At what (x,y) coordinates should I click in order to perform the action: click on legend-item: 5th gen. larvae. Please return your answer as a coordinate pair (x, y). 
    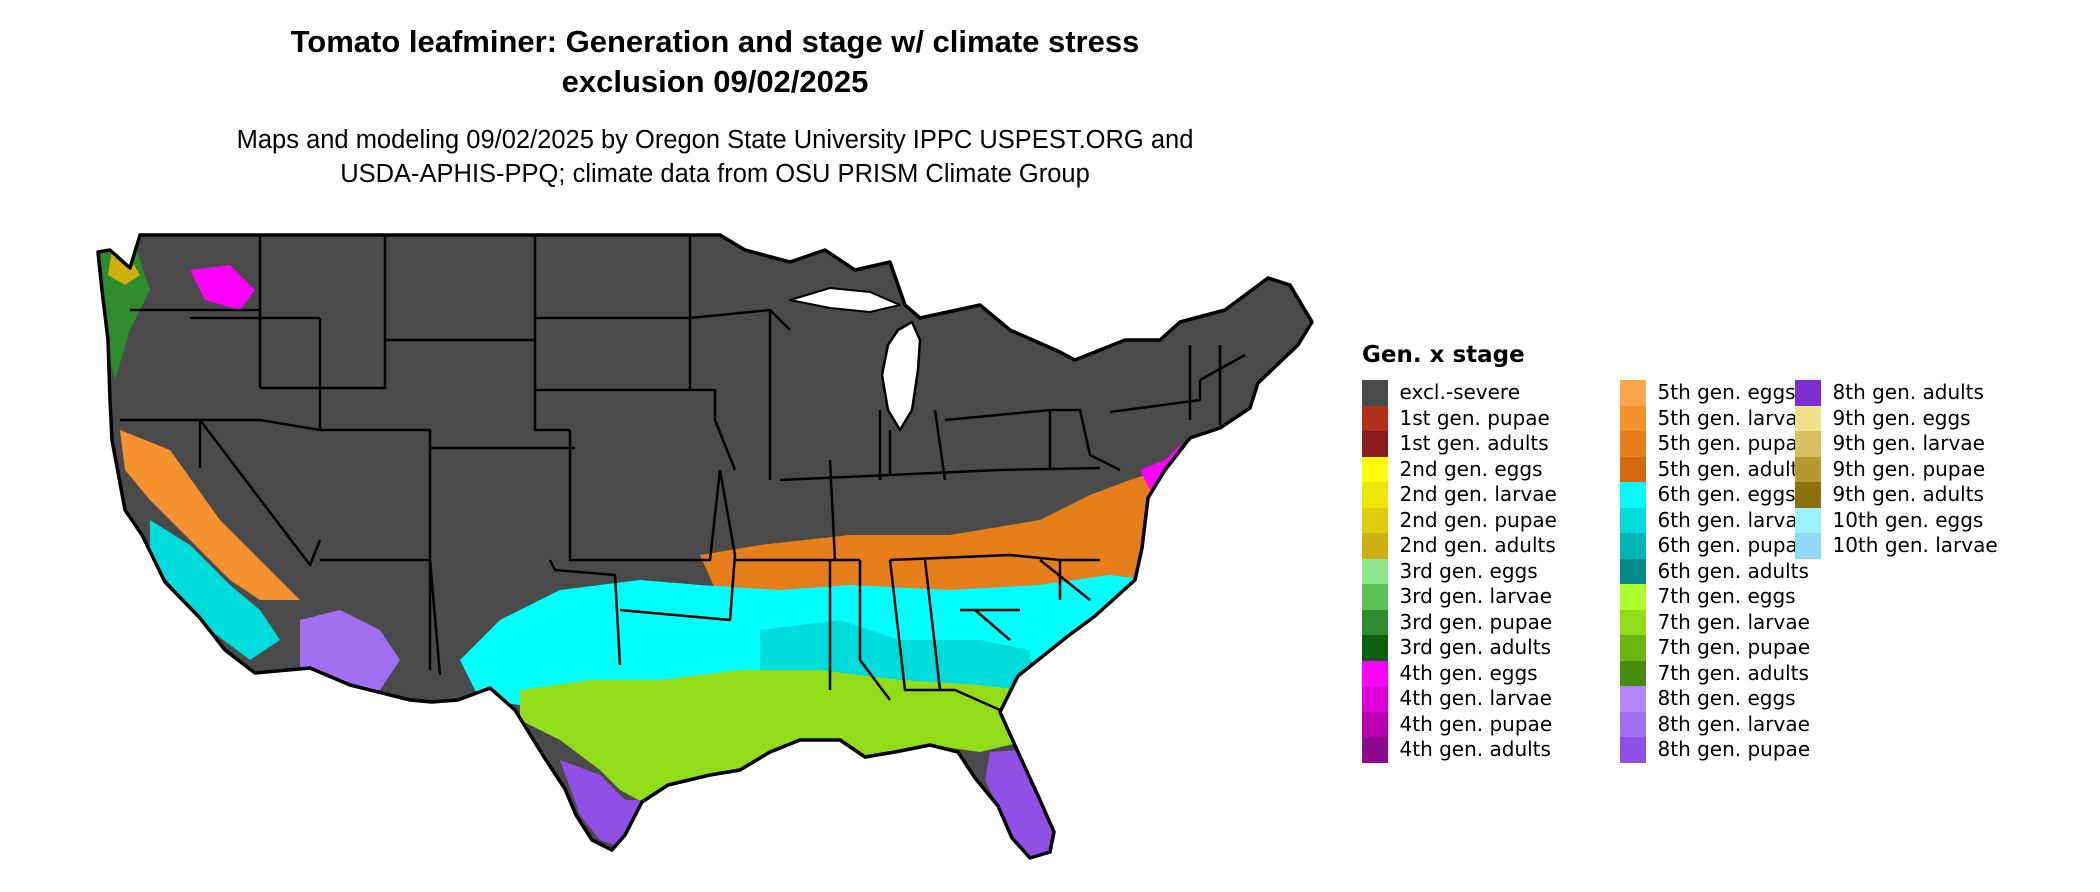
    Looking at the image, I should click on (1715, 418).